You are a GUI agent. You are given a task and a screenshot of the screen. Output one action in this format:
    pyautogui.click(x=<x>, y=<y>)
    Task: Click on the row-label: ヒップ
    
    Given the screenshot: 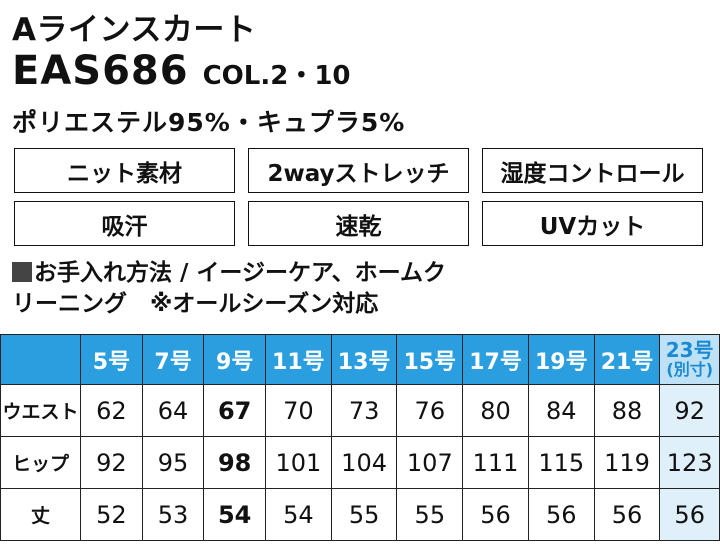 What is the action you would take?
    pyautogui.click(x=41, y=462)
    